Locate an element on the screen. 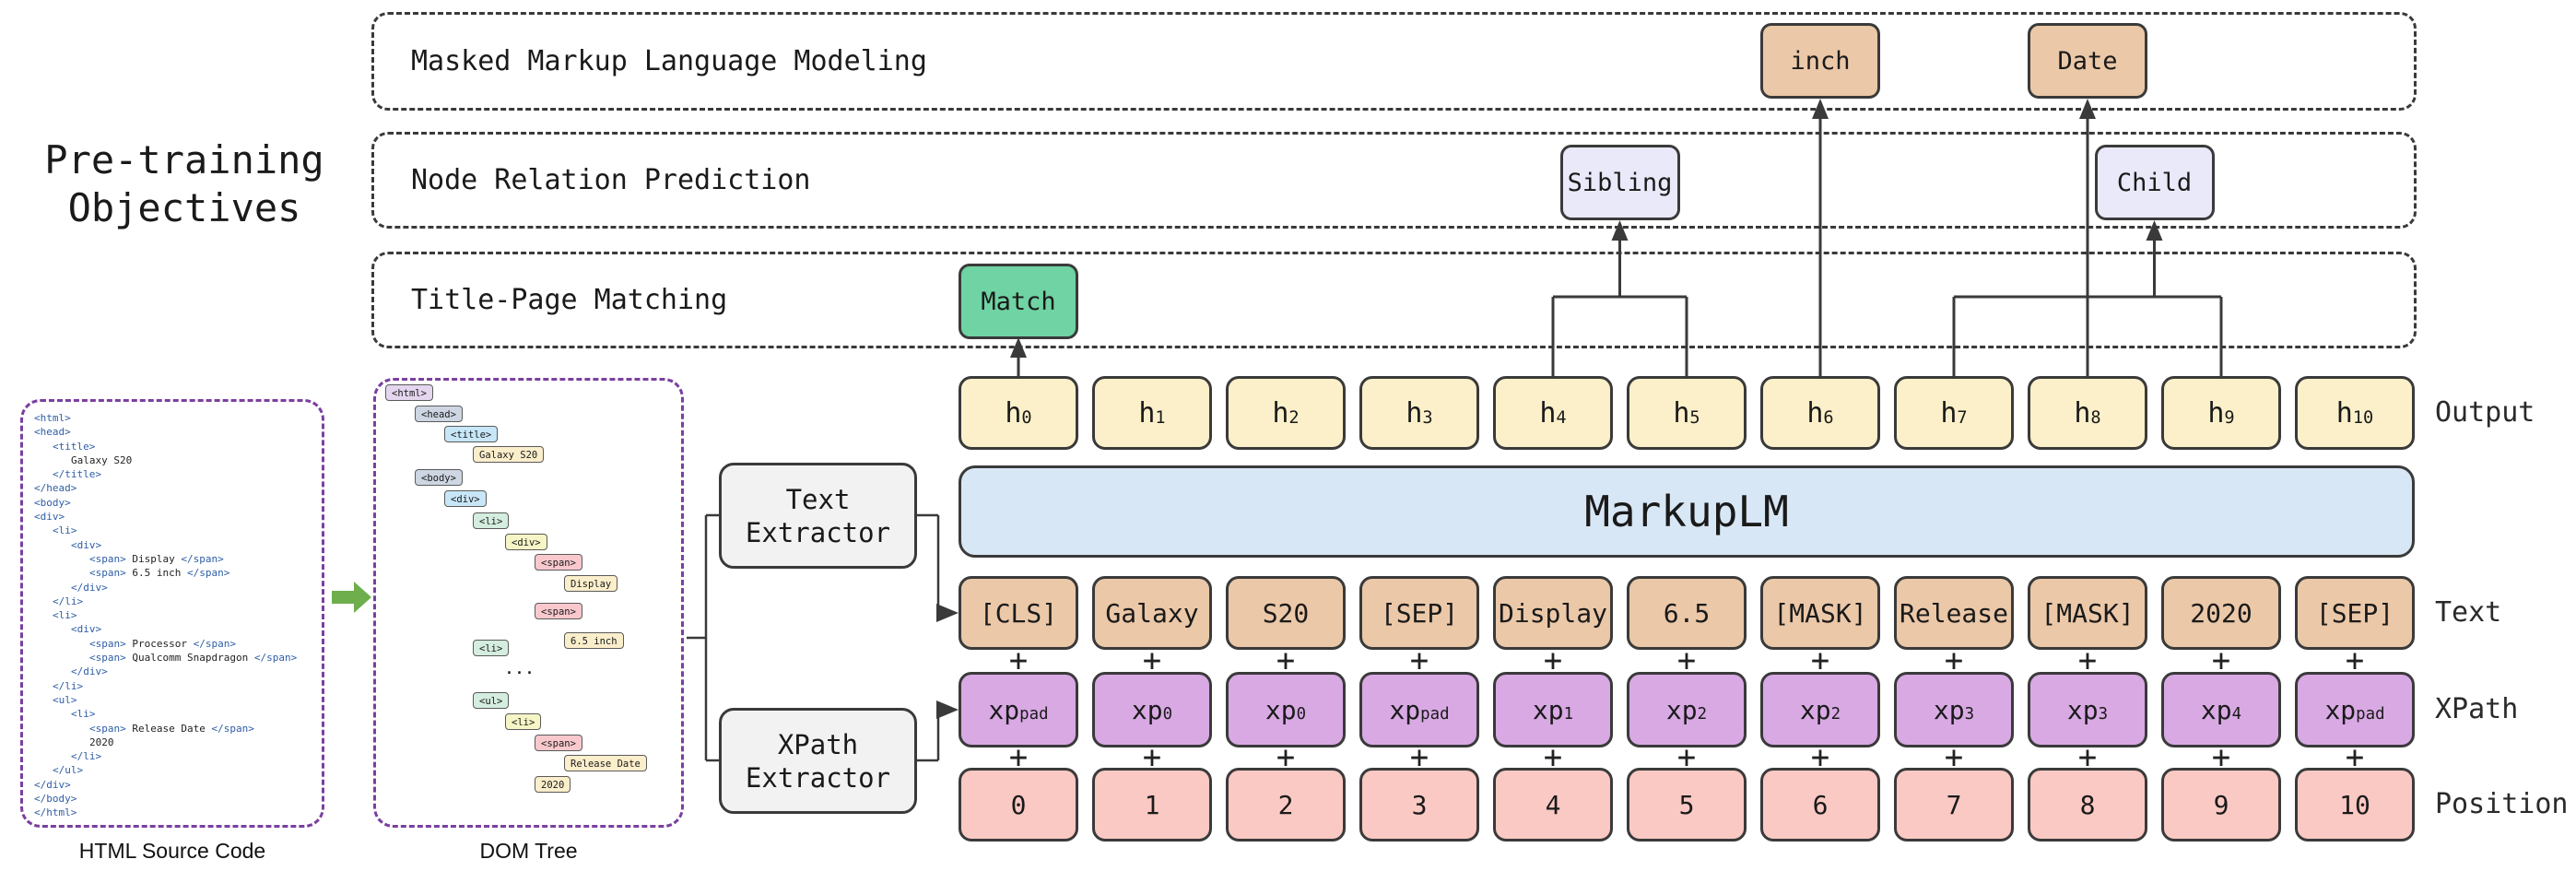  code-line: </head> is located at coordinates (172, 488).